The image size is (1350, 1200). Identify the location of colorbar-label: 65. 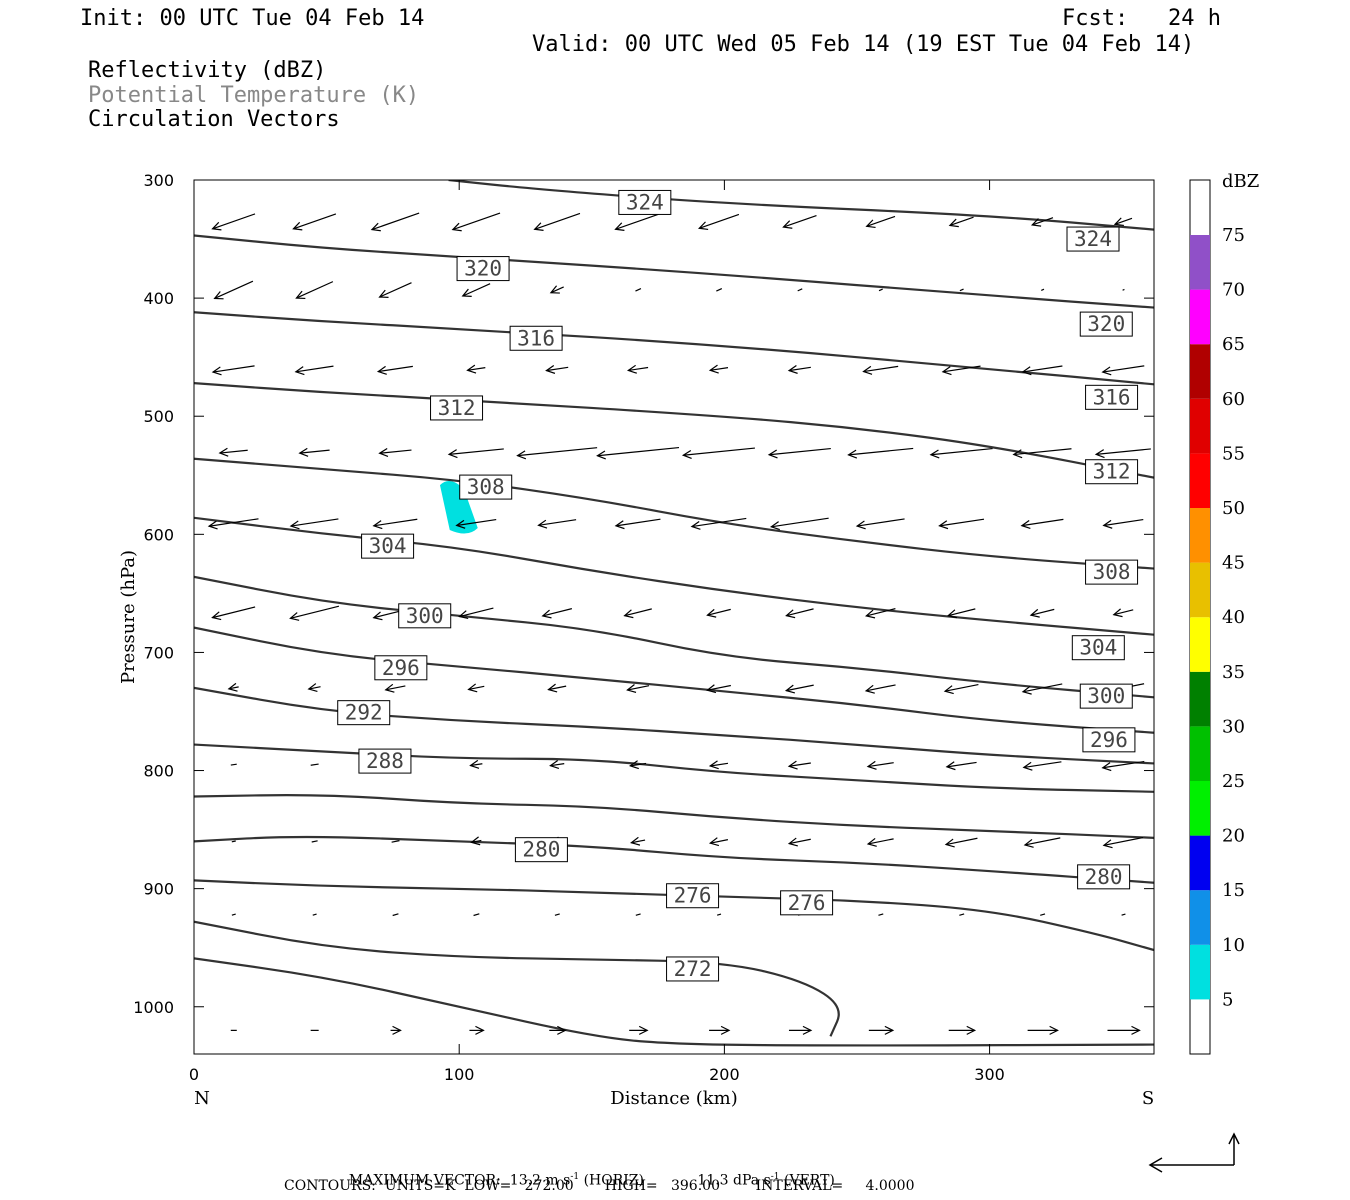
(1233, 344).